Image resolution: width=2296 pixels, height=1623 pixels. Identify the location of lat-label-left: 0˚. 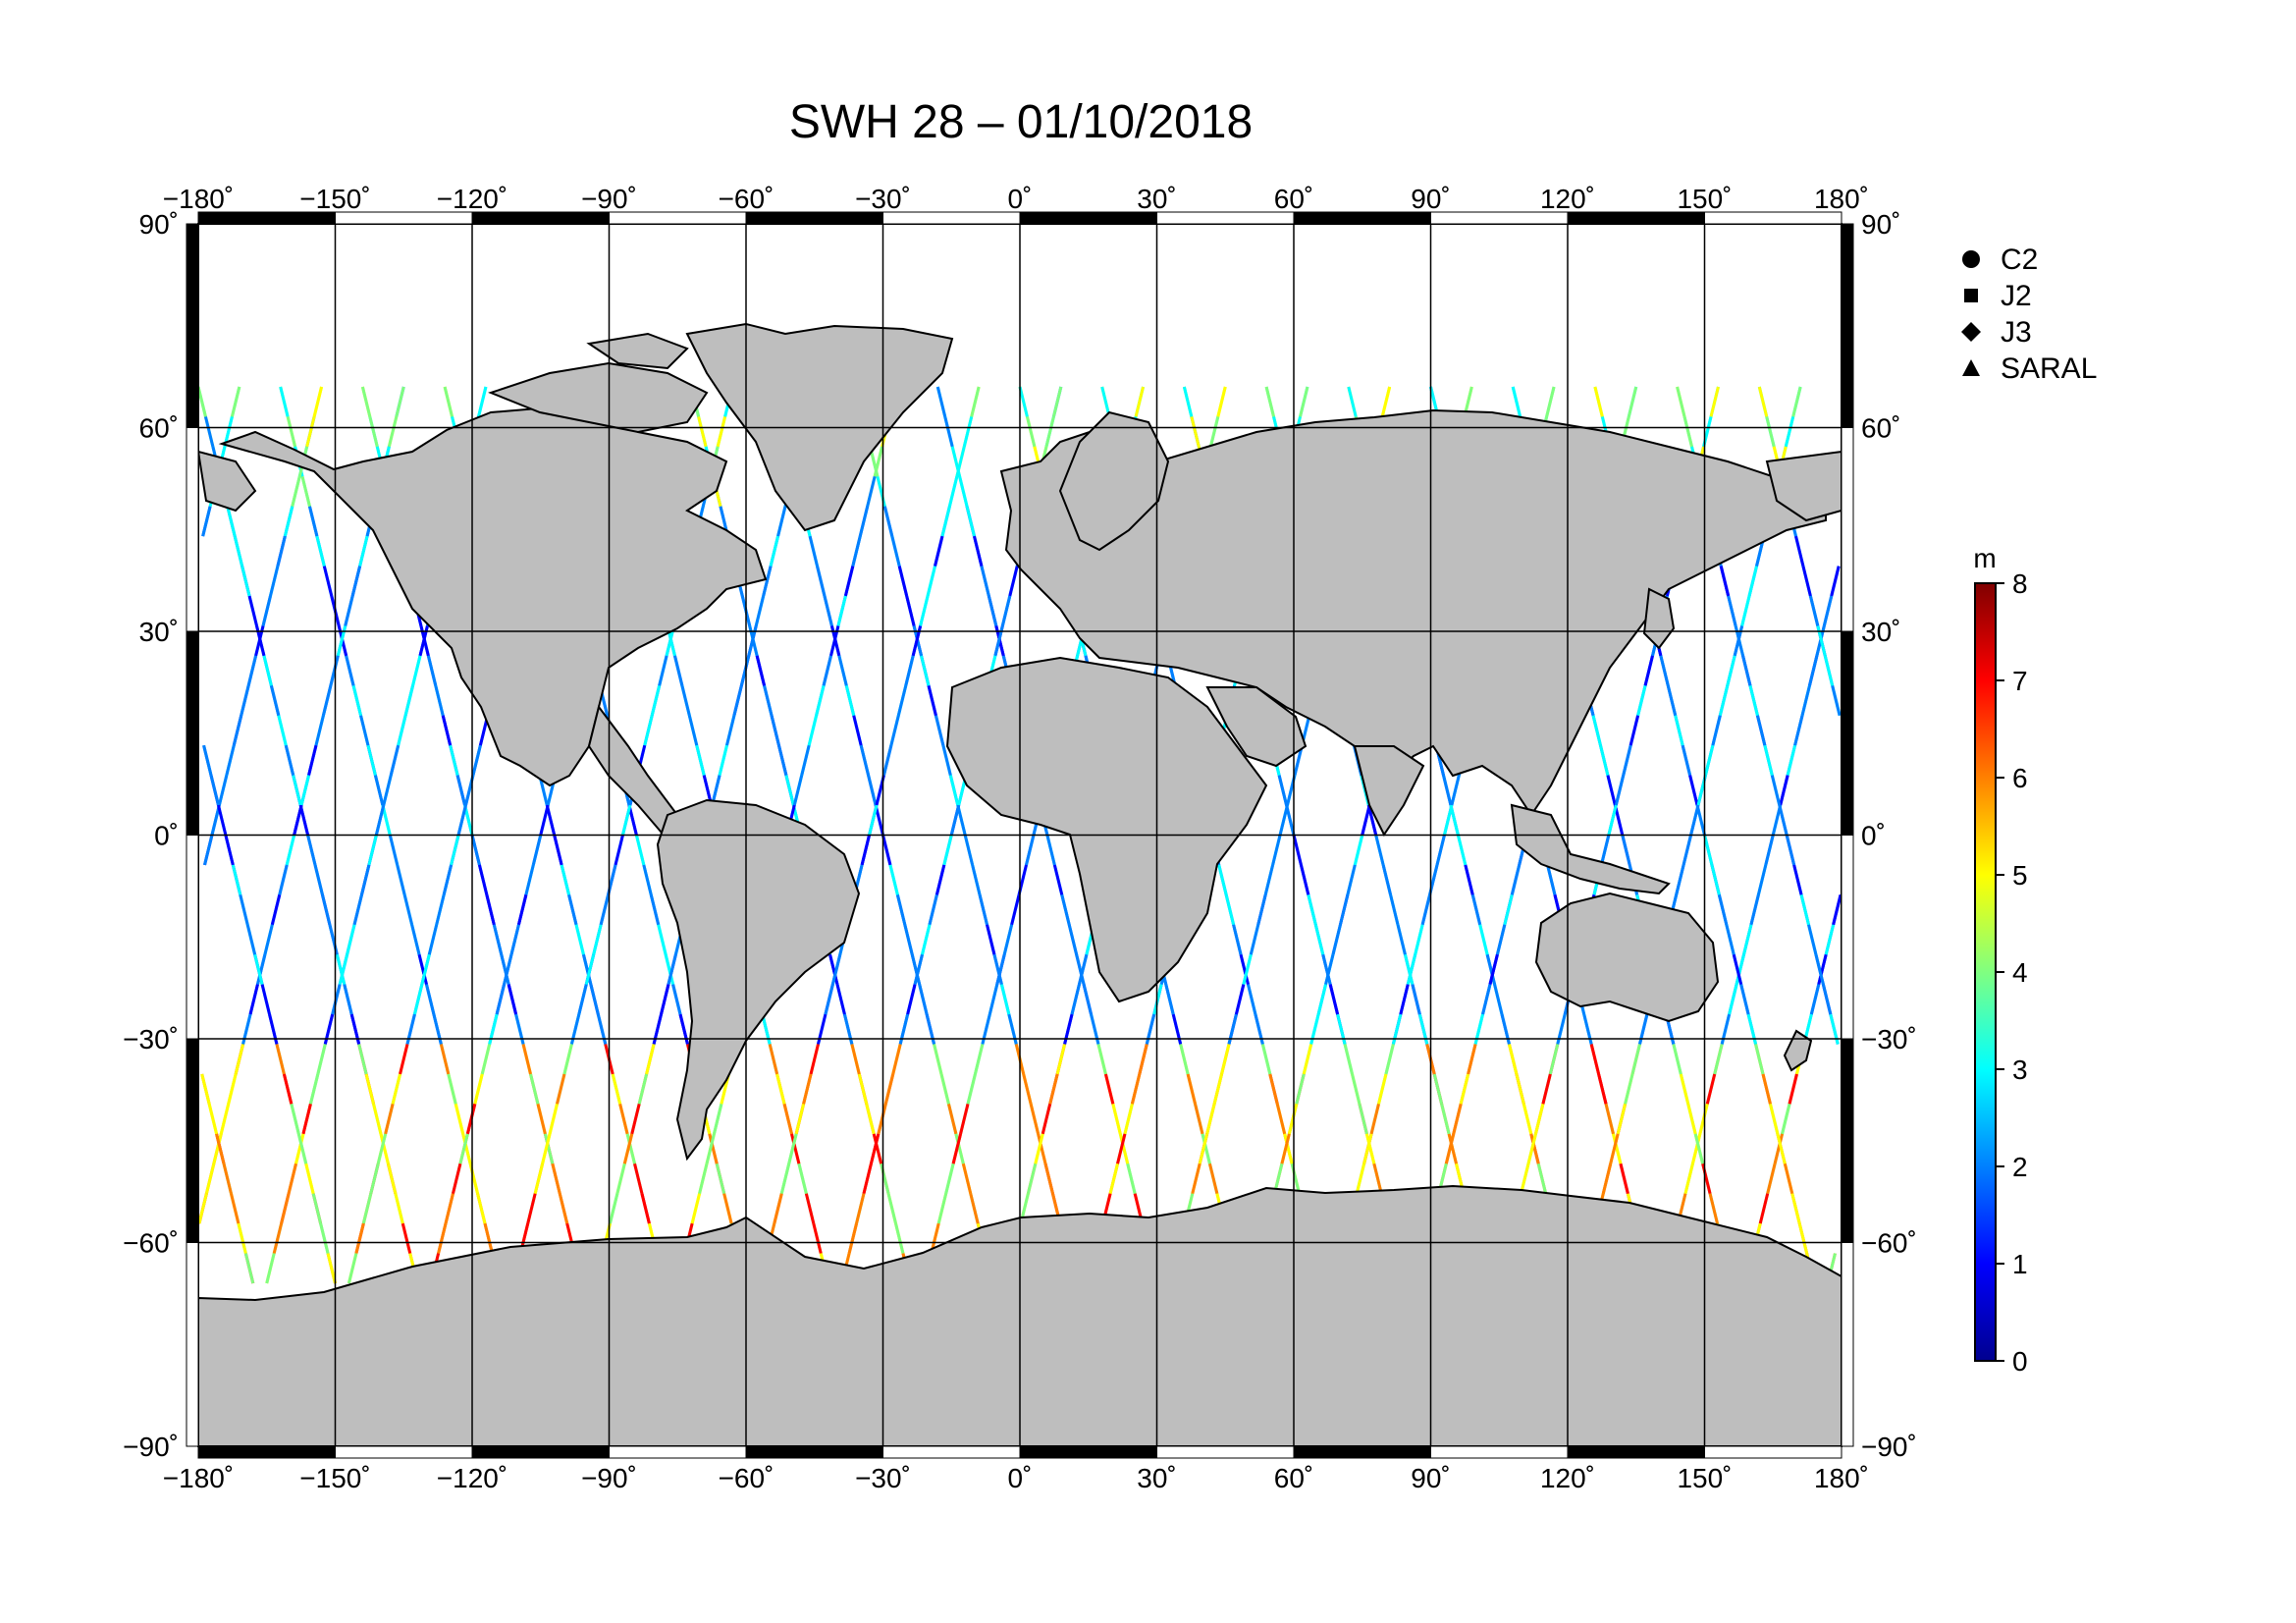
(166, 836).